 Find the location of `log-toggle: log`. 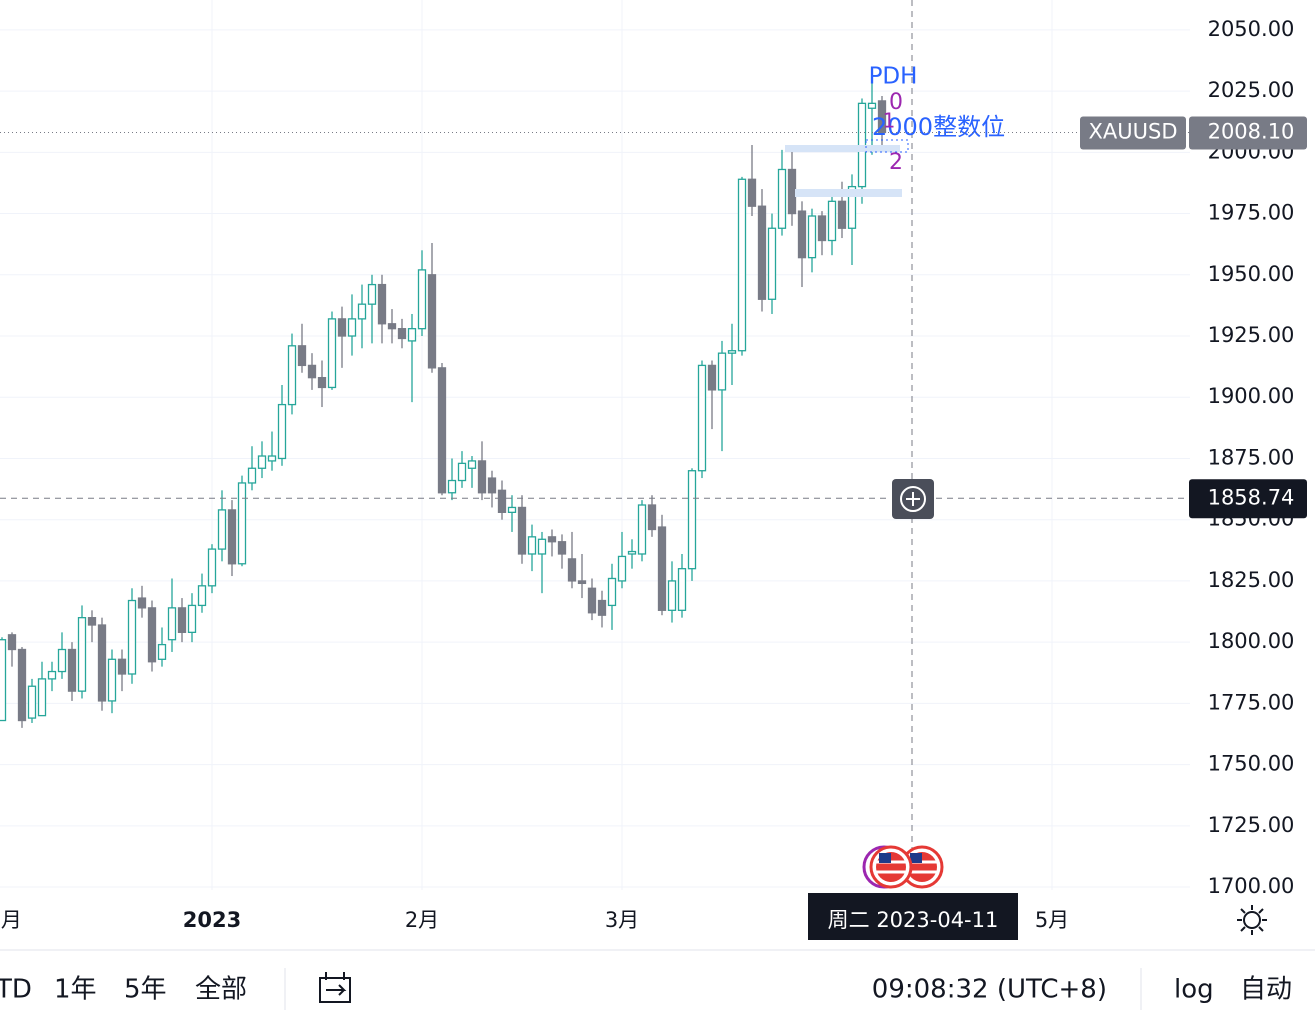

log-toggle: log is located at coordinates (1194, 990).